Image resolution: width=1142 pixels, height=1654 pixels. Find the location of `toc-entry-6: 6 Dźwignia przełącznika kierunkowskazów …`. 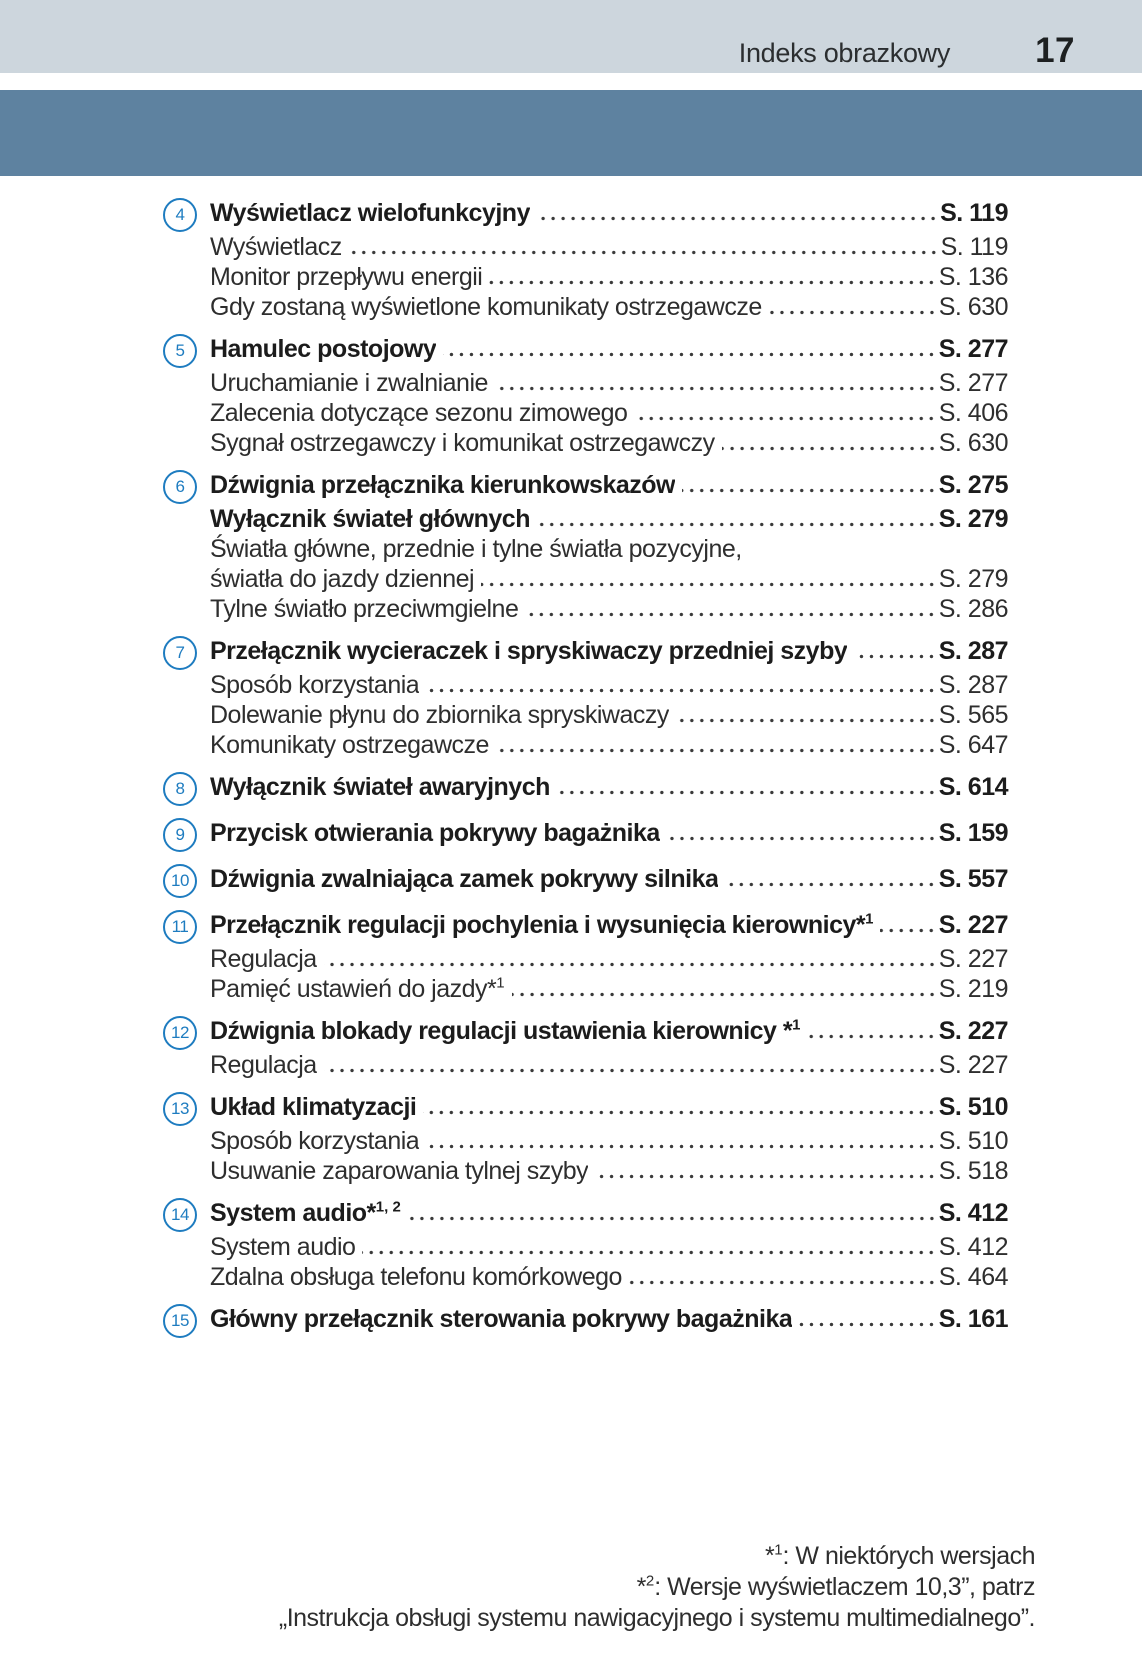

toc-entry-6: 6 Dźwignia przełącznika kierunkowskazów … is located at coordinates (586, 487).